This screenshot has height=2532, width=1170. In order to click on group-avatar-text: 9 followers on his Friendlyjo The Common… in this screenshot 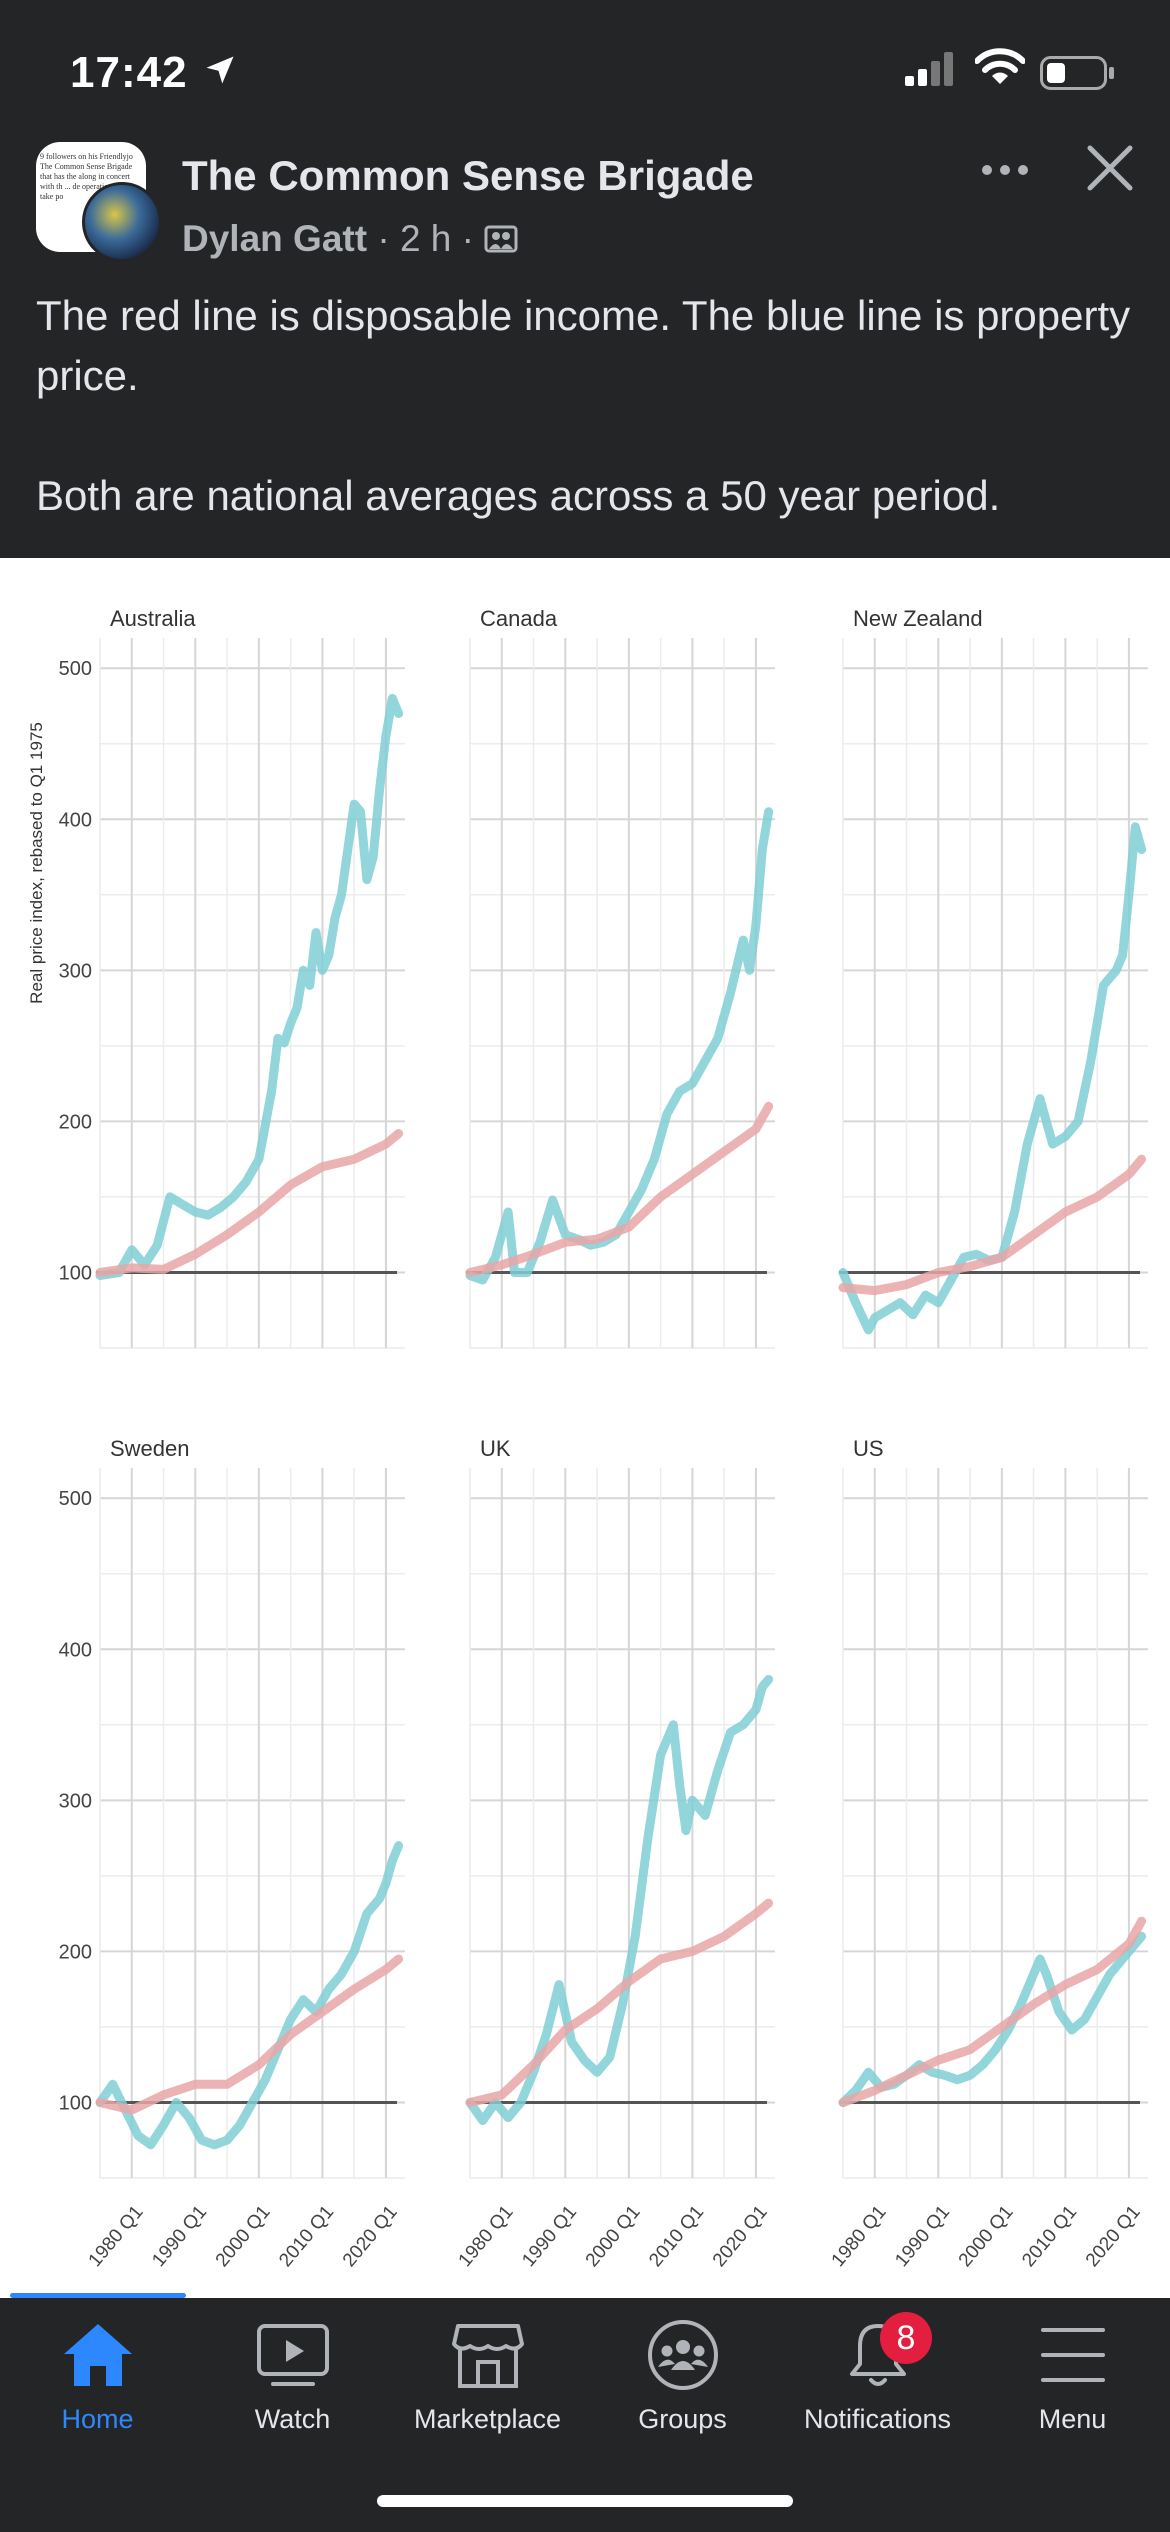, I will do `click(86, 176)`.